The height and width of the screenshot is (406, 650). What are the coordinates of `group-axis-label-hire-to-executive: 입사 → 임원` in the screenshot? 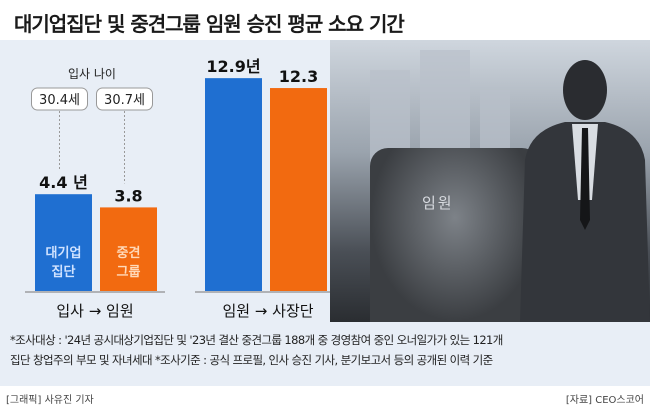 It's located at (95, 311).